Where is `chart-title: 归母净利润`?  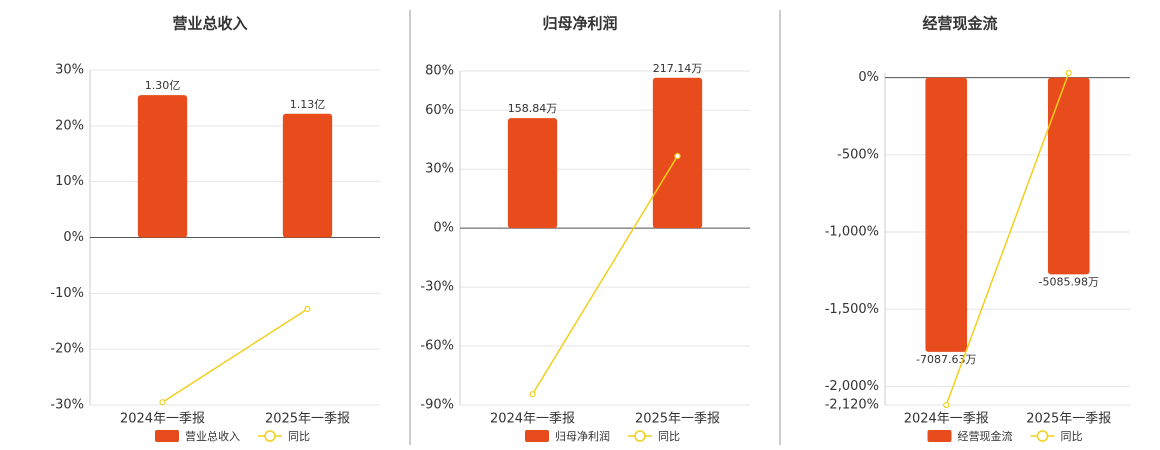
chart-title: 归母净利润 is located at coordinates (579, 24).